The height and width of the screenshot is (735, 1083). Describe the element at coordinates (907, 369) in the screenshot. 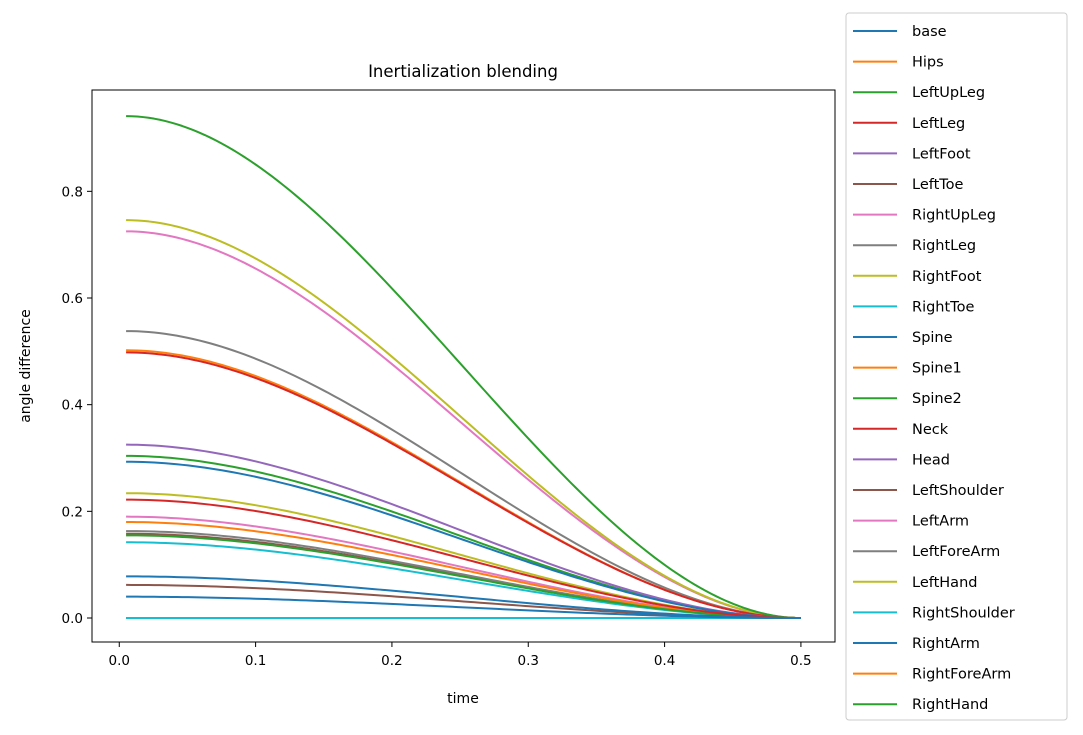

I see `legend-item: Spine1` at that location.